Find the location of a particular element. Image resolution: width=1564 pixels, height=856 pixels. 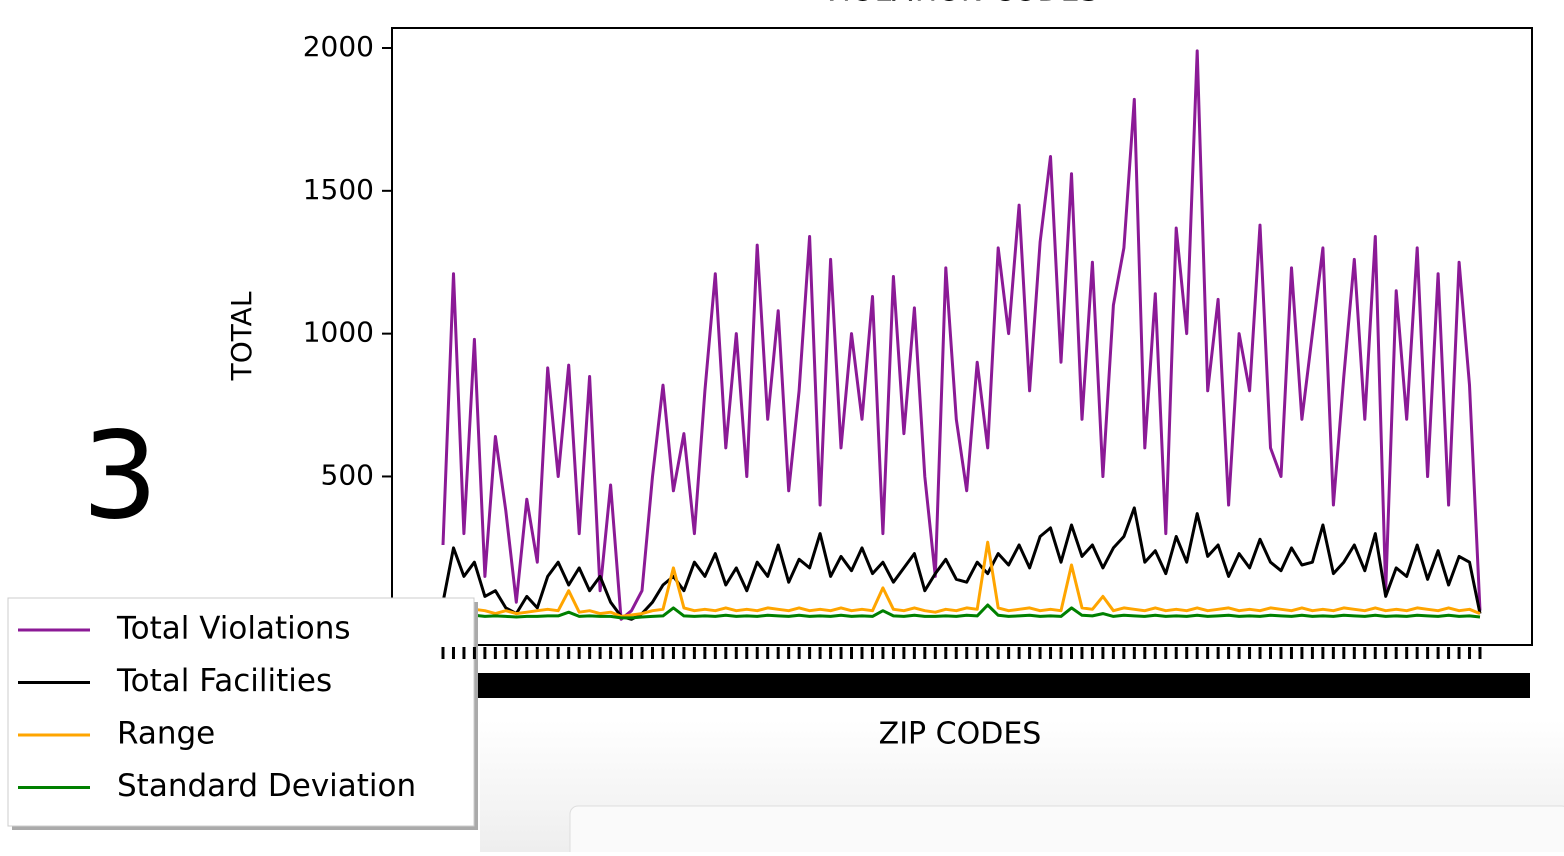

y-tick-label: 1500 is located at coordinates (338, 189).